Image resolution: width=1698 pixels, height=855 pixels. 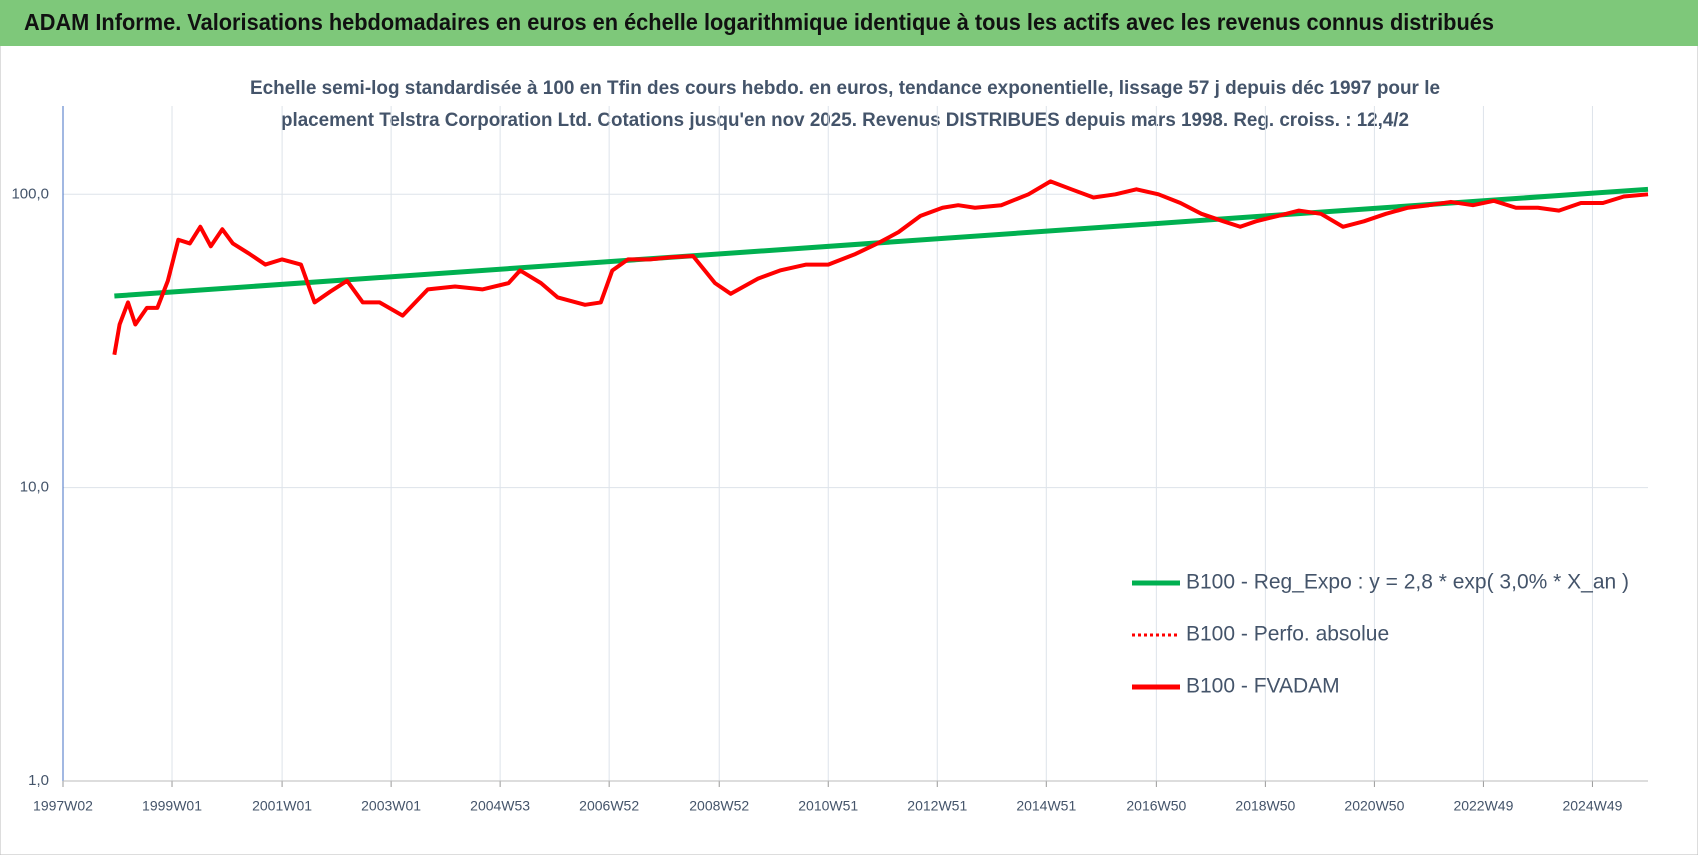 I want to click on y-tick-label: 10,0, so click(x=34, y=487).